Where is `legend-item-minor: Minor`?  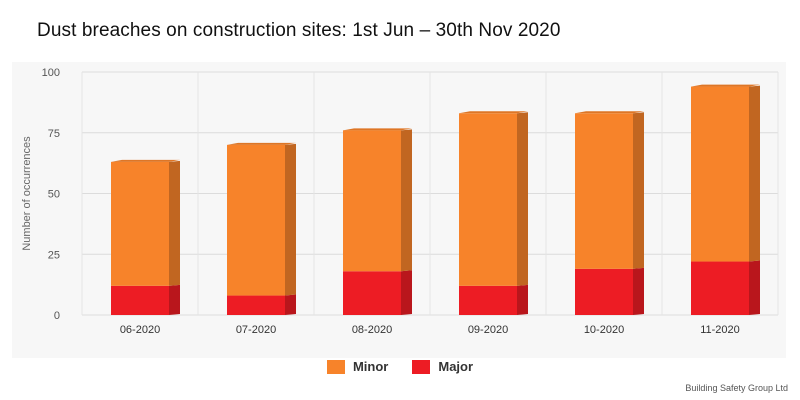
legend-item-minor: Minor is located at coordinates (357, 366).